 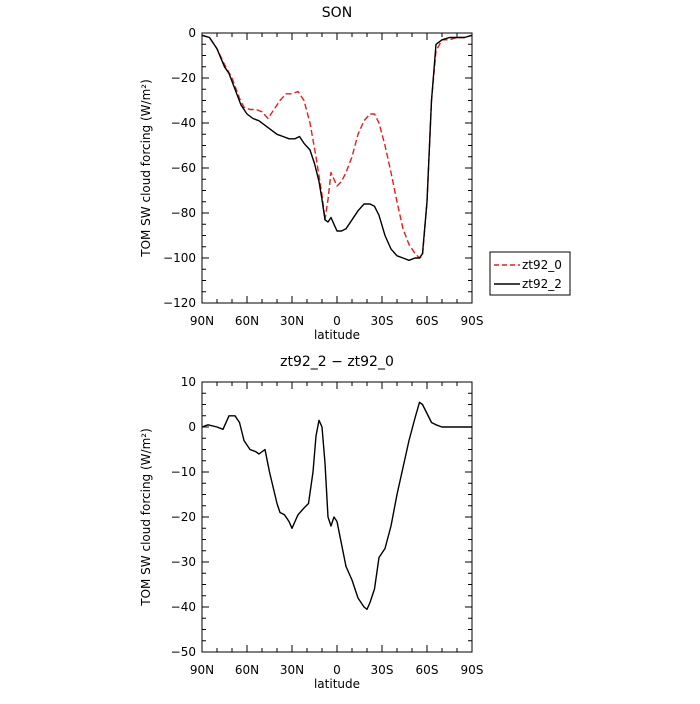 I want to click on legend-label-zt92_2: zt92_2, so click(x=542, y=284).